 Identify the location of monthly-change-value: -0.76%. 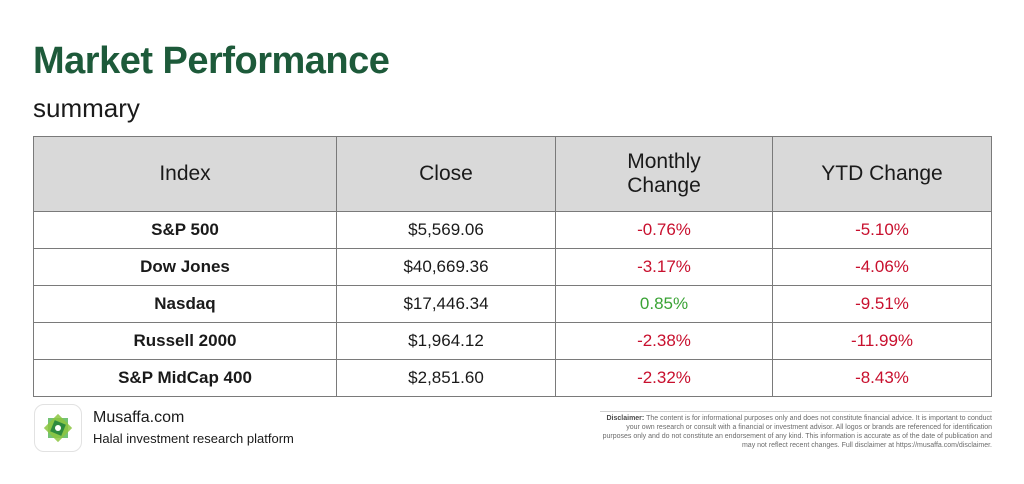
(664, 230).